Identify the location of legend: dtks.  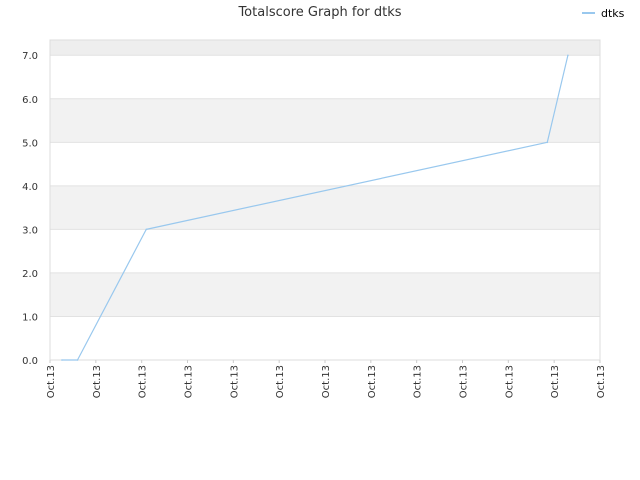
(603, 13).